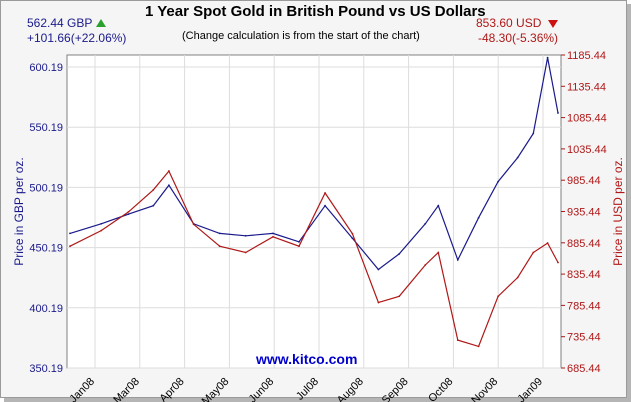 Image resolution: width=631 pixels, height=402 pixels. What do you see at coordinates (101, 23) in the screenshot?
I see `up-arrow-icon` at bounding box center [101, 23].